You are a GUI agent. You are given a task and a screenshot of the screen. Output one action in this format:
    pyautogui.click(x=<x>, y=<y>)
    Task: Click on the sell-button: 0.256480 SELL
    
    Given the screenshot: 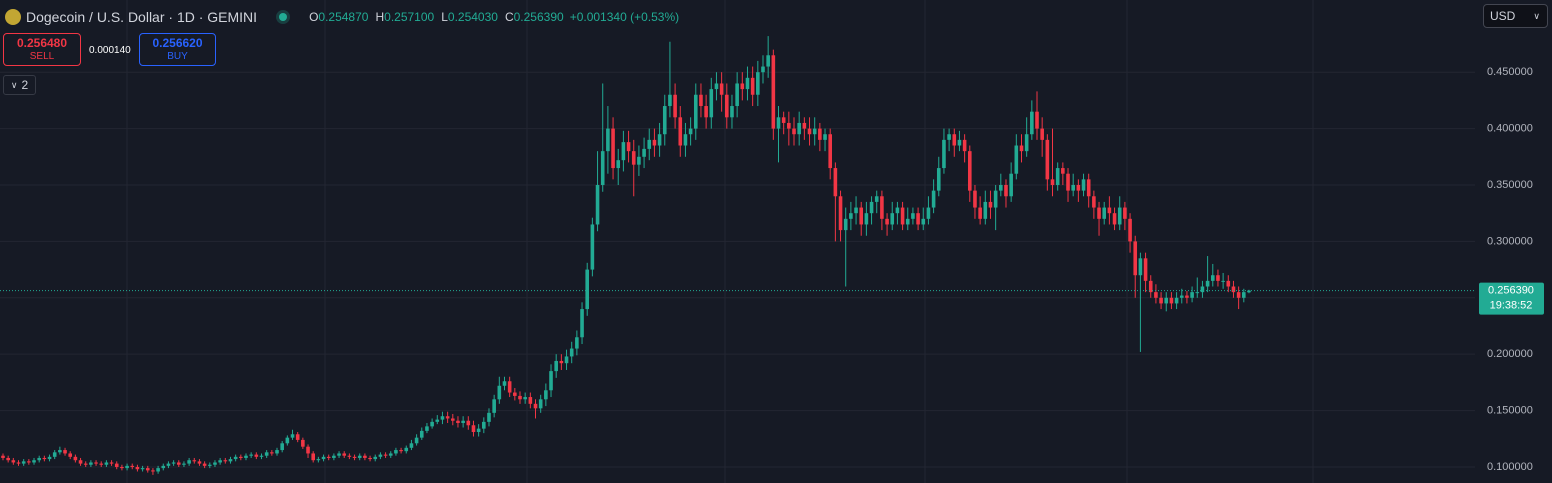 What is the action you would take?
    pyautogui.click(x=42, y=49)
    